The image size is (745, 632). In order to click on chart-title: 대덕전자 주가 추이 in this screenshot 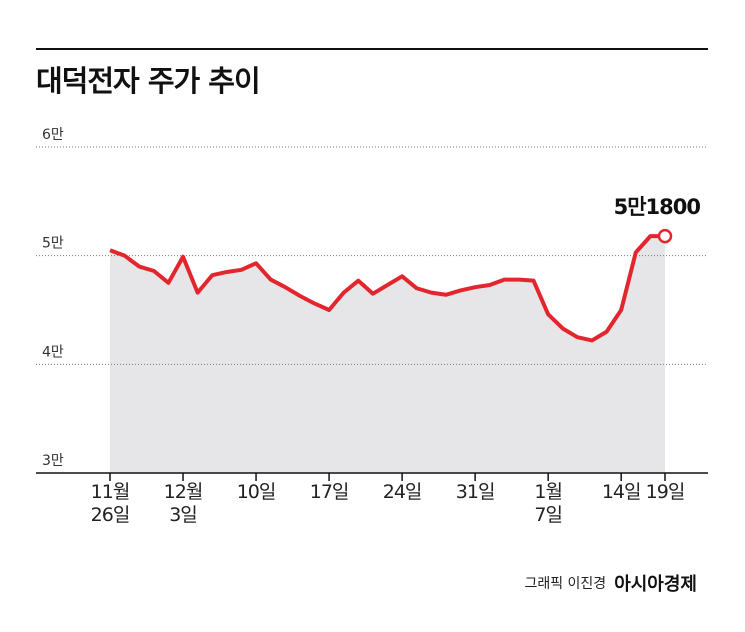, I will do `click(148, 81)`.